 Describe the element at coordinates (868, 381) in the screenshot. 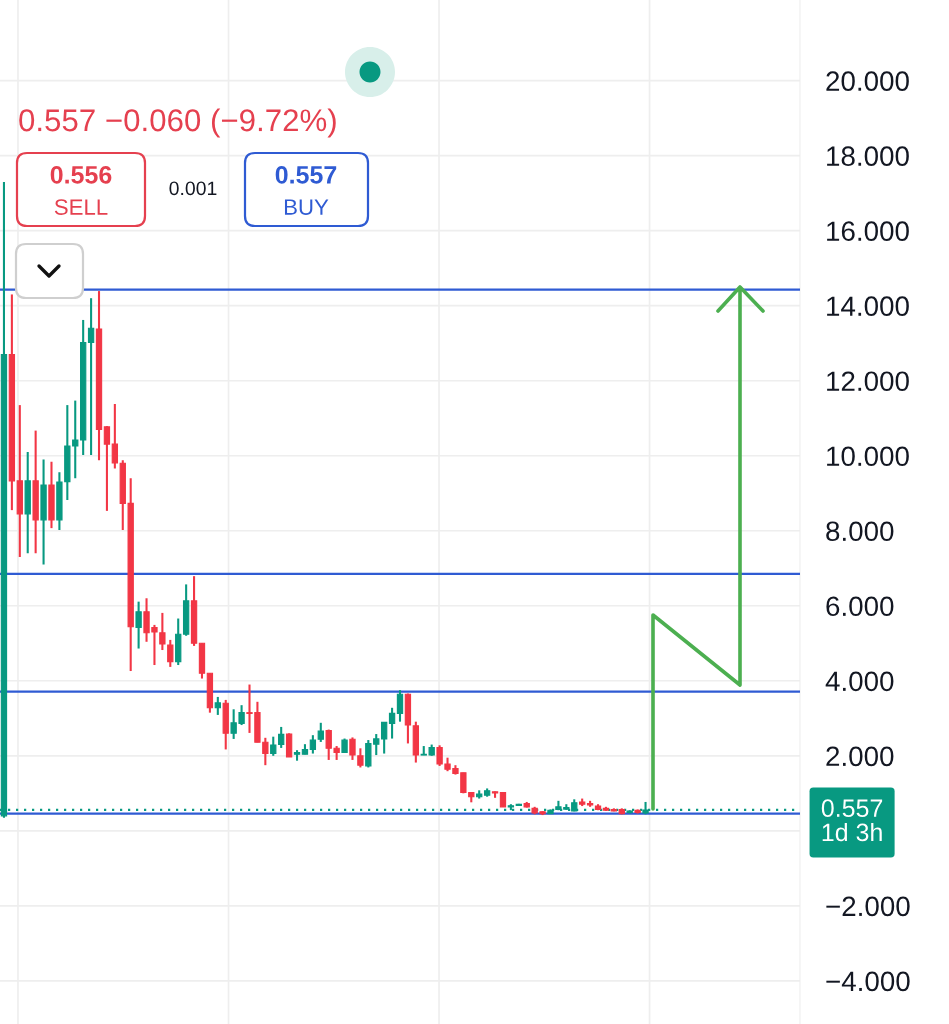

I see `y-tick-label: 12.000` at that location.